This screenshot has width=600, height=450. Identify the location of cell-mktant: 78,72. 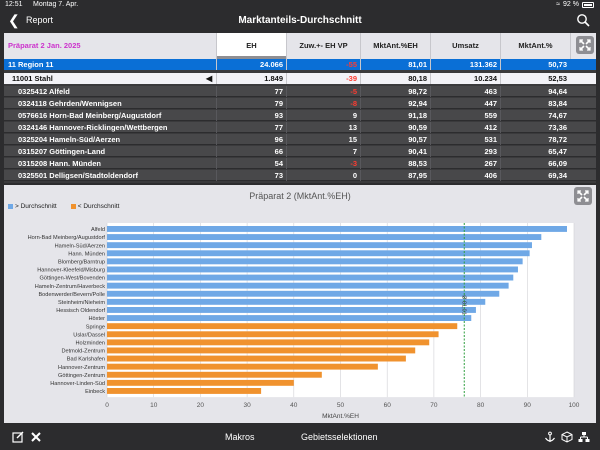
(535, 139).